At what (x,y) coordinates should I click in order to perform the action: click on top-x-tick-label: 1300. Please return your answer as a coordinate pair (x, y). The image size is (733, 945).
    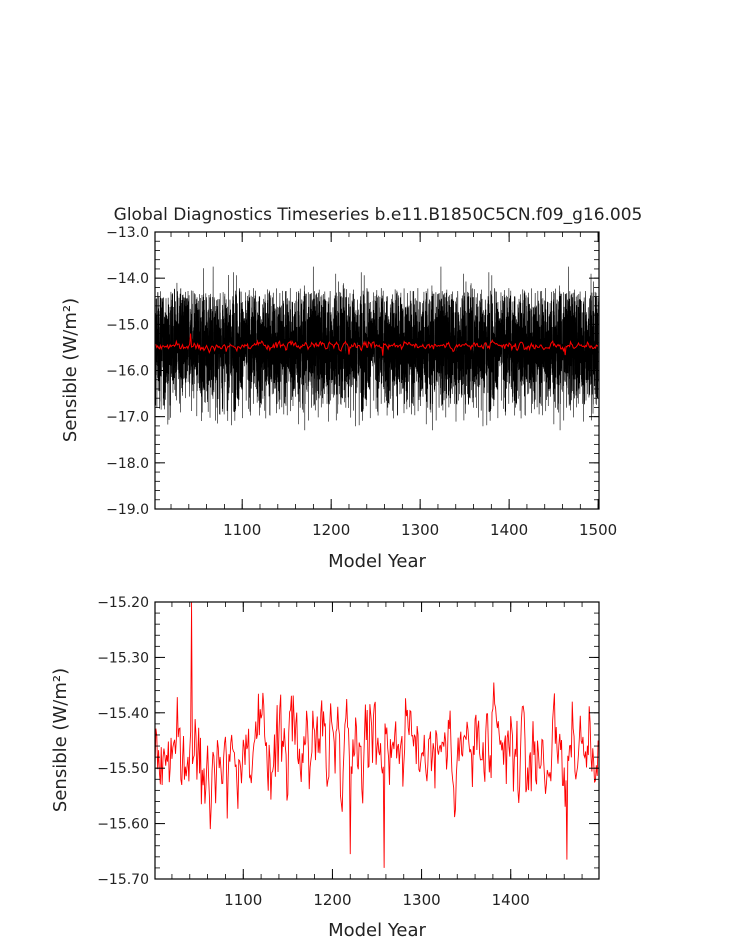
    Looking at the image, I should click on (420, 530).